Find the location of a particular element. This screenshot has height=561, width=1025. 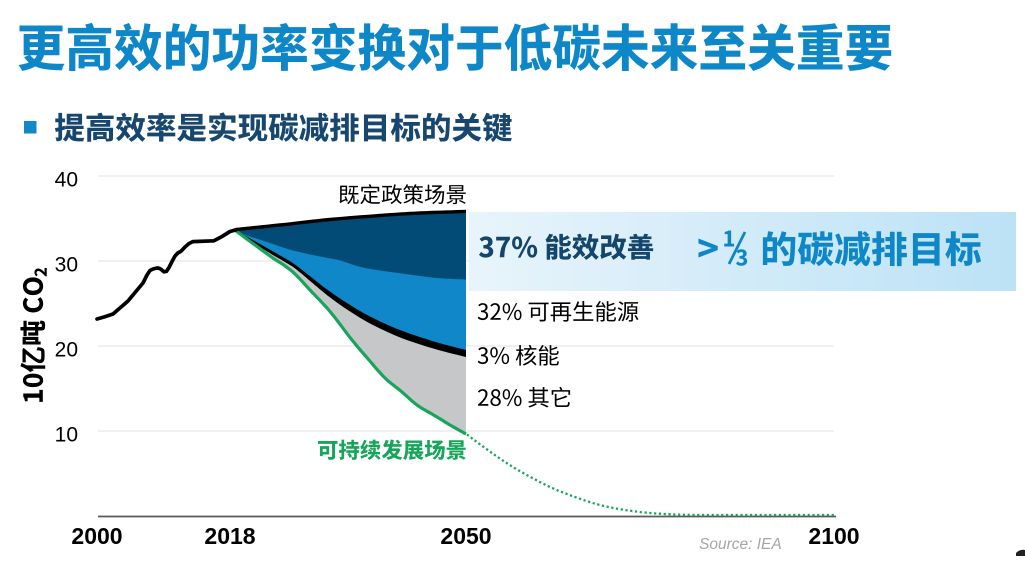

svg-text: 2050 is located at coordinates (465, 536).